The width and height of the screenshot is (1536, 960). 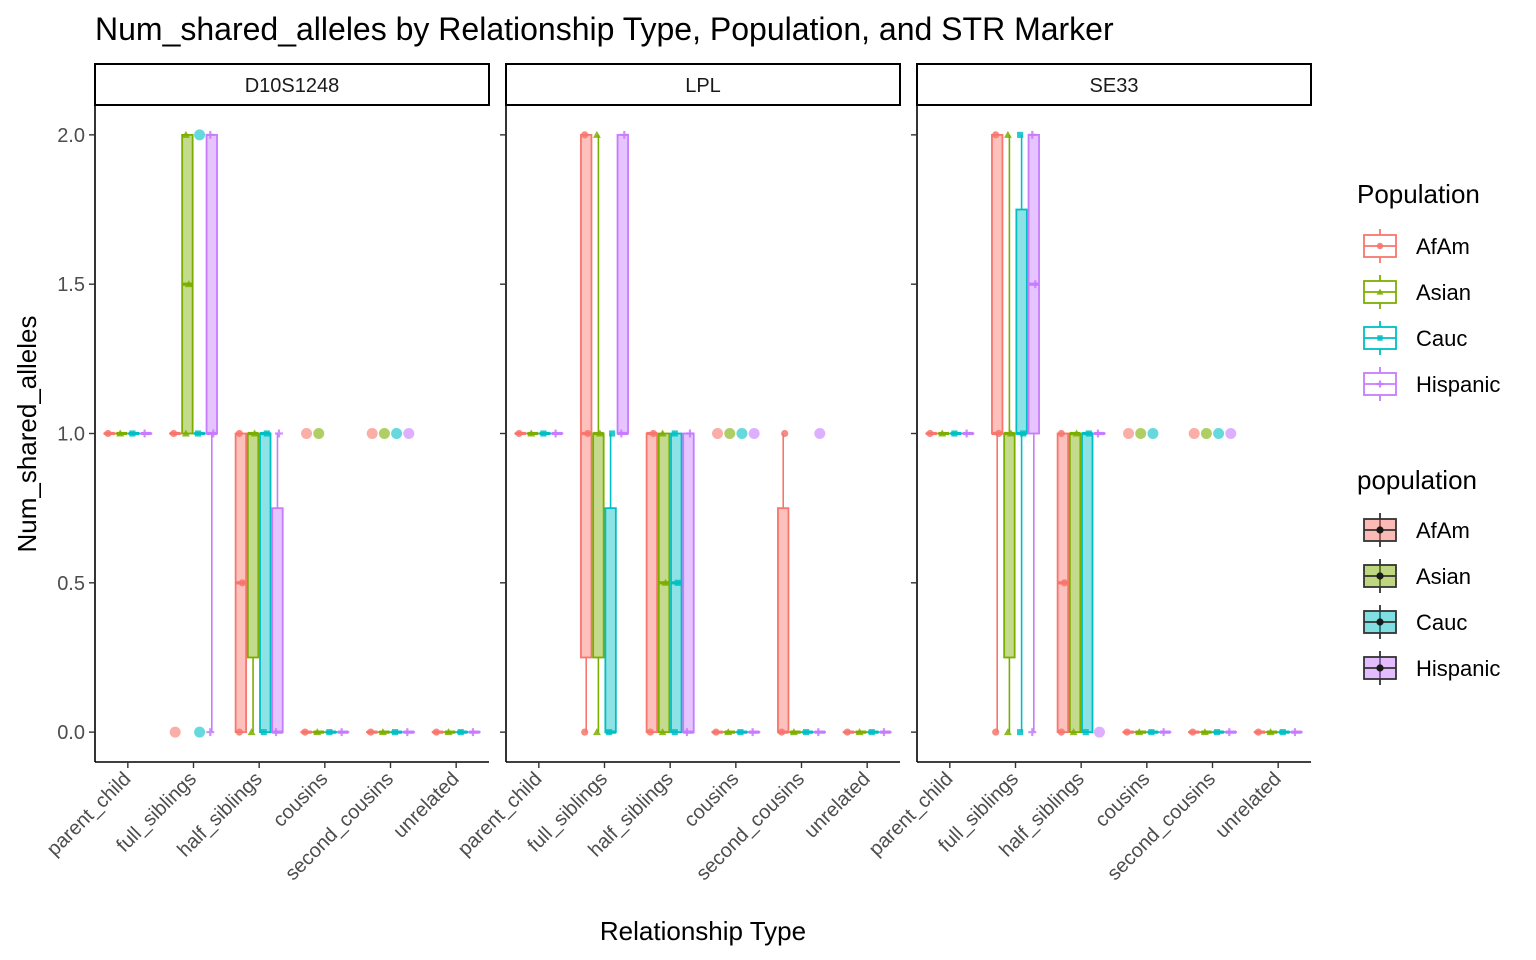 I want to click on legend-population-fill: population AfAm Asian Cauc Hispanic, so click(x=1428, y=575).